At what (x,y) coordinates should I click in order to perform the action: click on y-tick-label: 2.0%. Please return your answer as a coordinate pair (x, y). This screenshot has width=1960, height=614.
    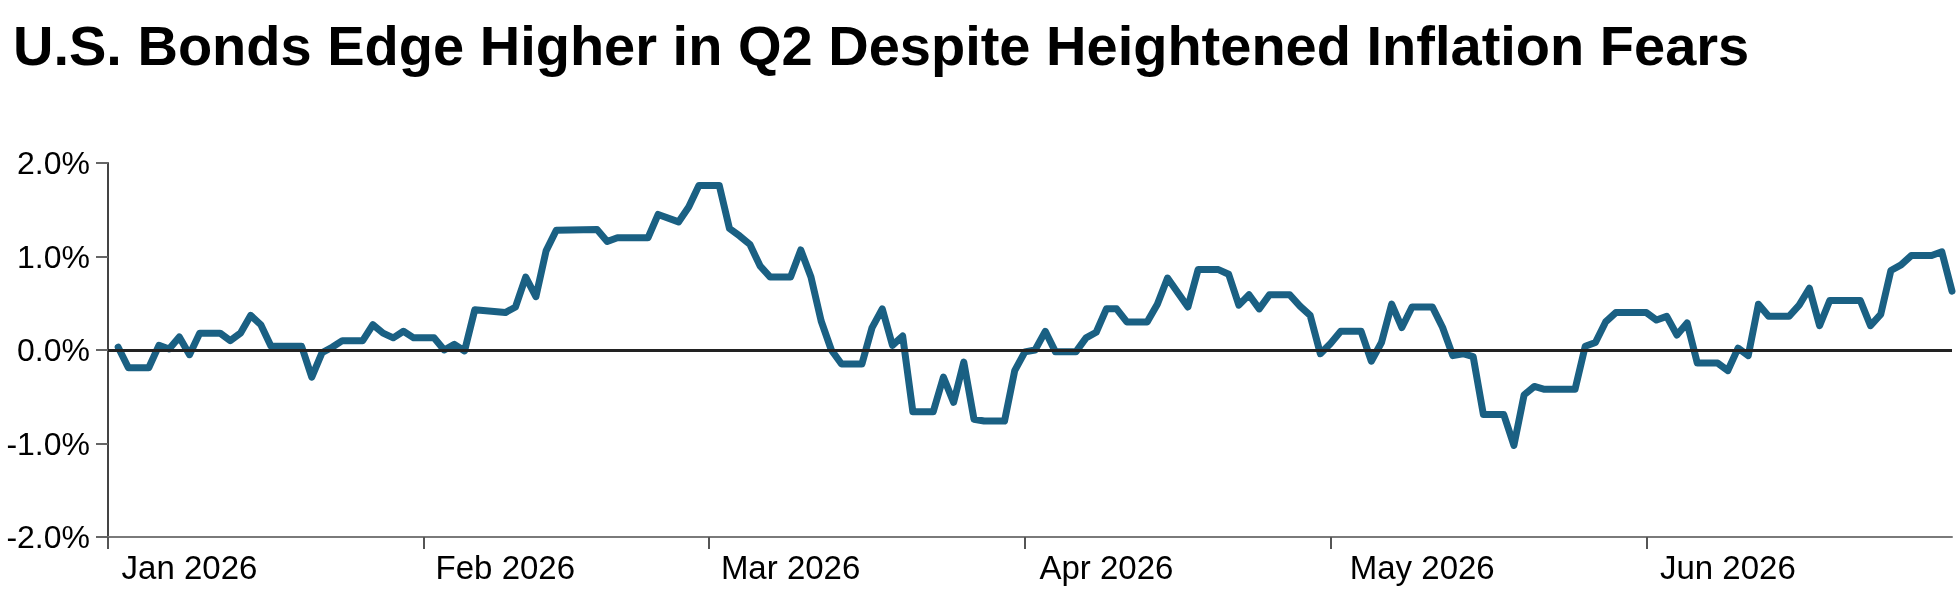
    Looking at the image, I should click on (53, 163).